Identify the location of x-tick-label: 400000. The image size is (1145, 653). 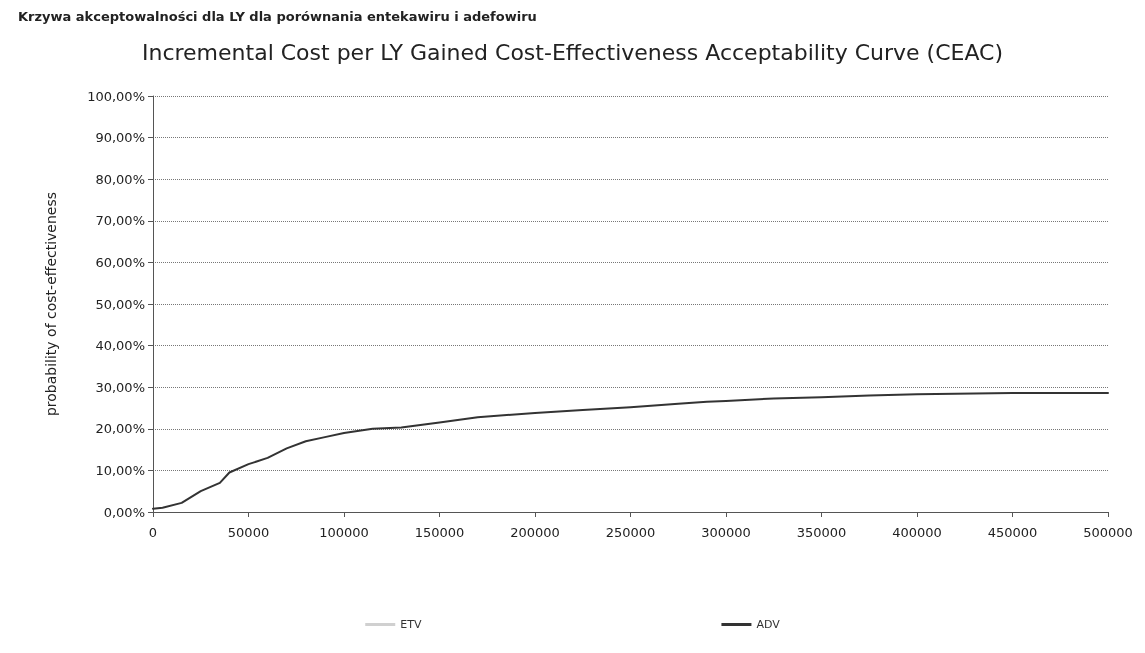
(917, 532).